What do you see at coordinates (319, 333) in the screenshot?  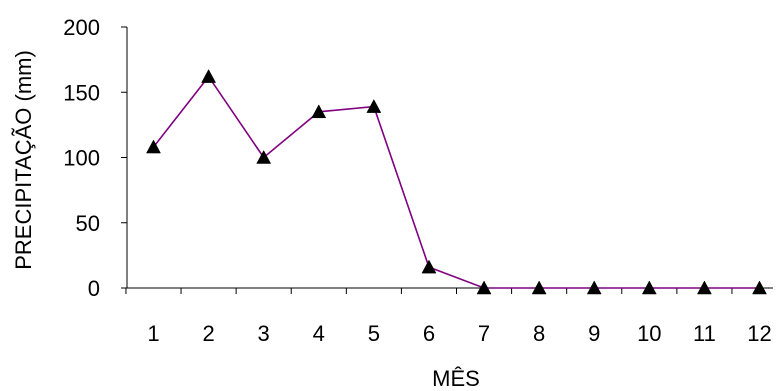 I see `x-tick-label: 4` at bounding box center [319, 333].